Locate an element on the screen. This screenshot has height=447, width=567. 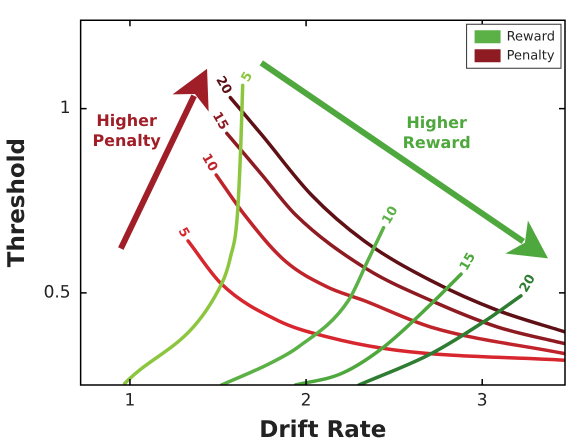
y-axis-title: Threshold is located at coordinates (17, 203).